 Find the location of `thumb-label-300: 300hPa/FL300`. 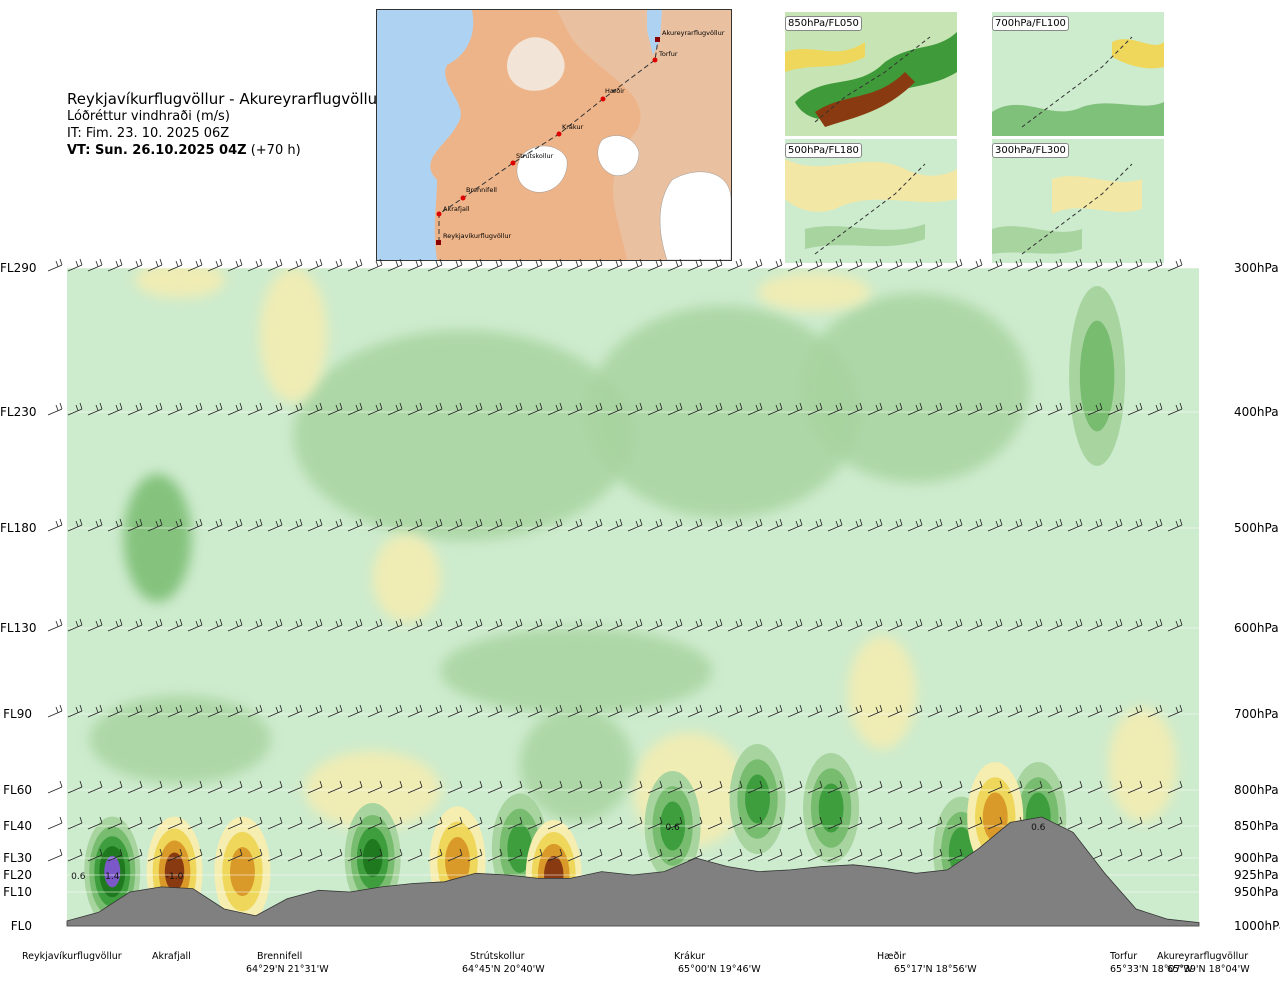

thumb-label-300: 300hPa/FL300 is located at coordinates (1030, 150).